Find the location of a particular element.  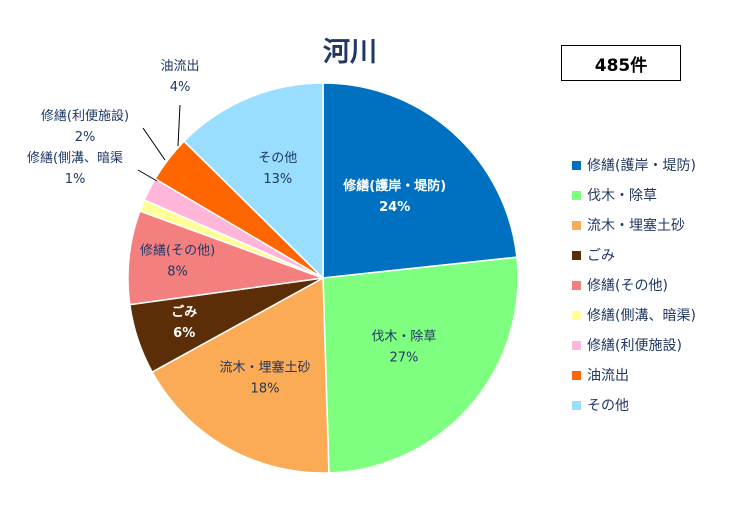

legend-label-0: 修繕(護岸・堤防) is located at coordinates (641, 166).